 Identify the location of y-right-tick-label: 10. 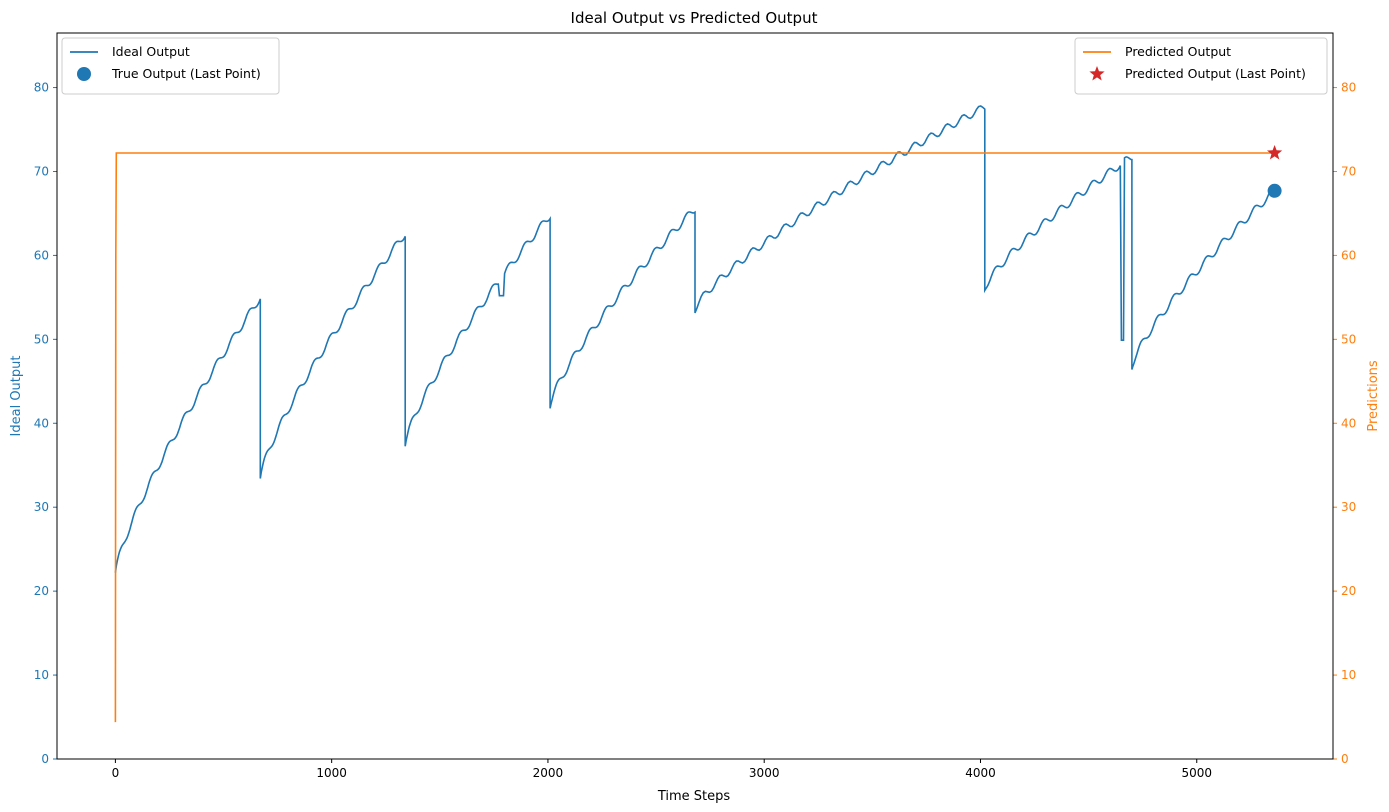
(1348, 675).